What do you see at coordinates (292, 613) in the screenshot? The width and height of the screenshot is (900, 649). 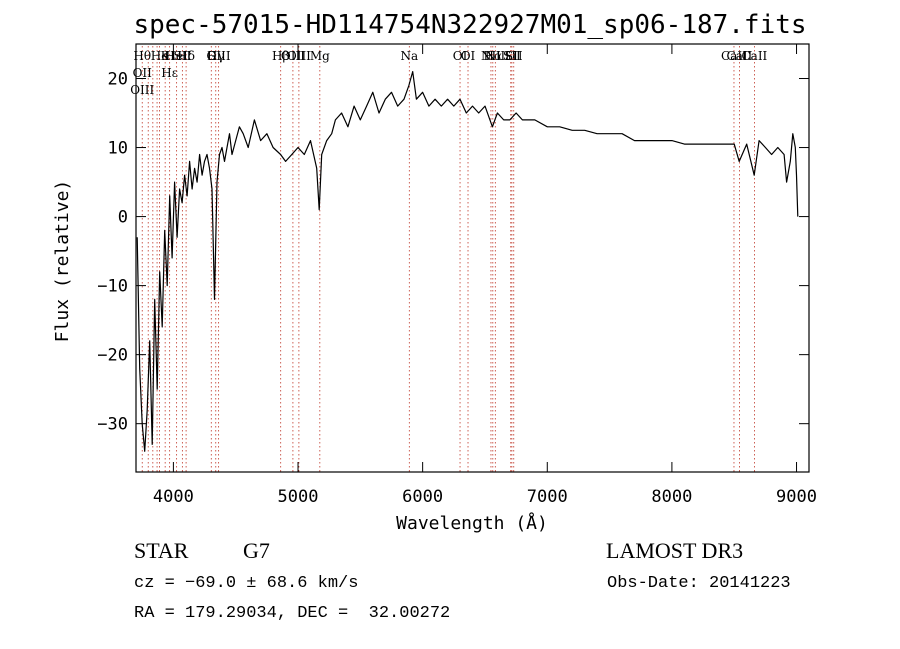 I see `ra-dec: RA = 179.29034, DEC = 32.00272` at bounding box center [292, 613].